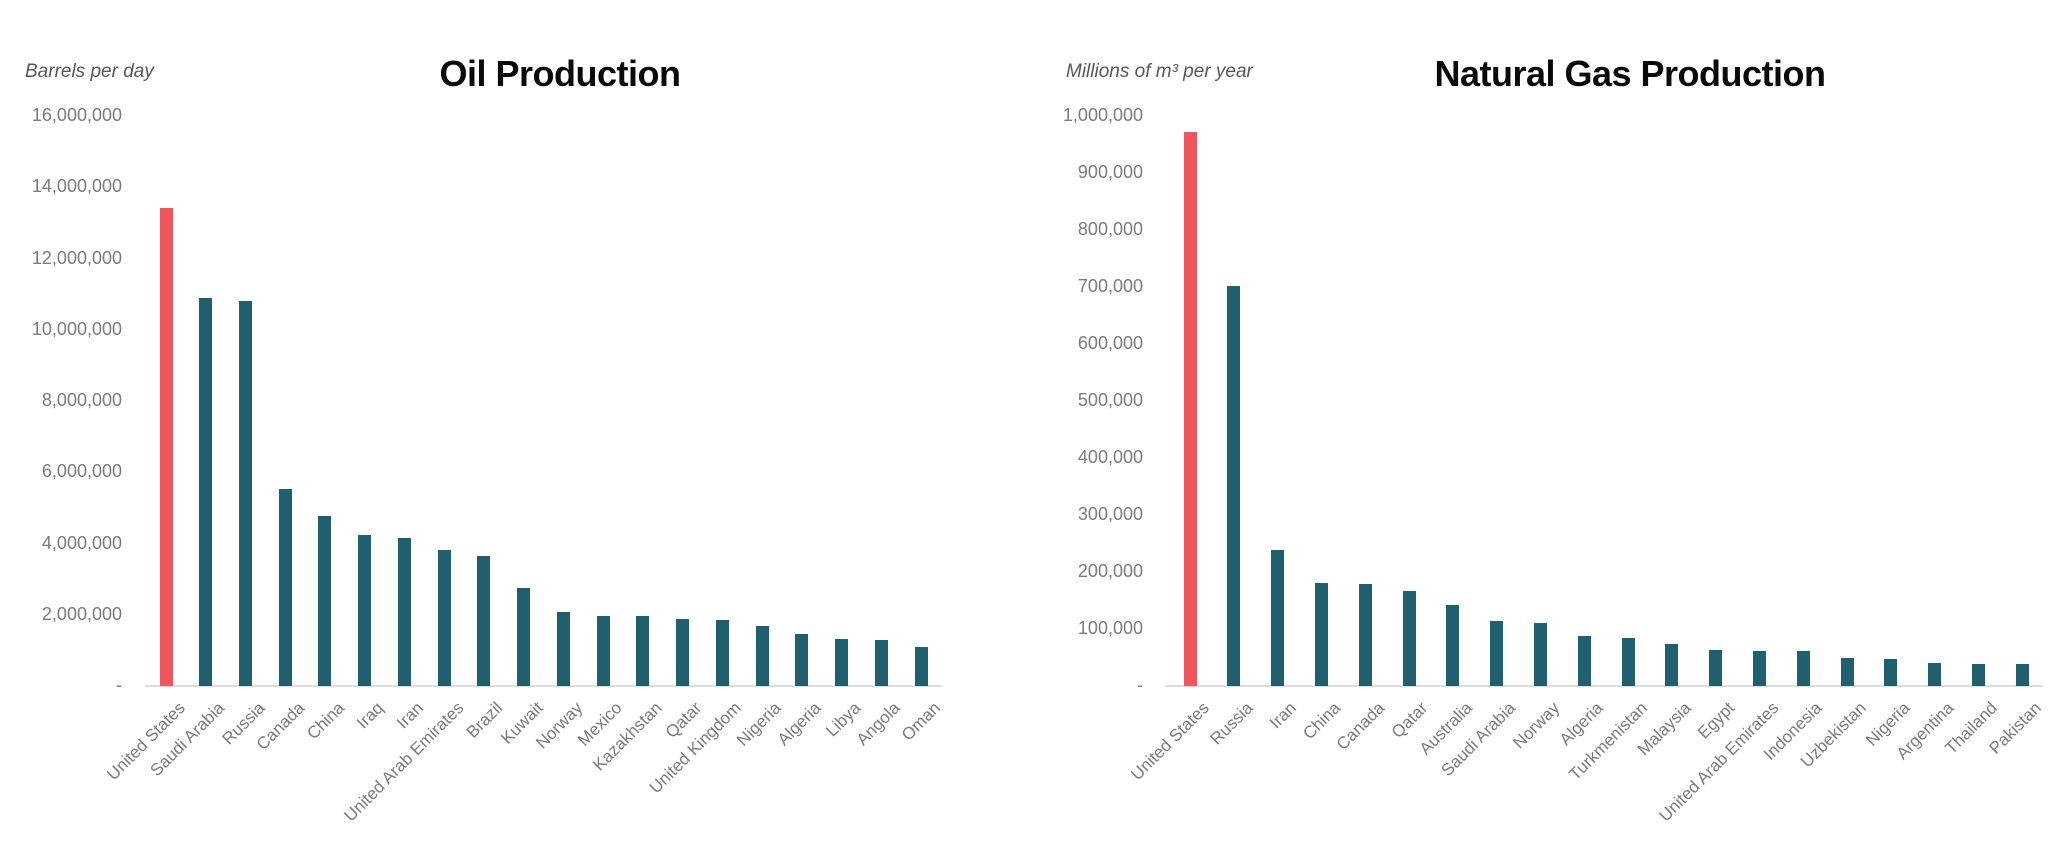 The height and width of the screenshot is (848, 2048). I want to click on y-tick-label: 100,000, so click(1110, 628).